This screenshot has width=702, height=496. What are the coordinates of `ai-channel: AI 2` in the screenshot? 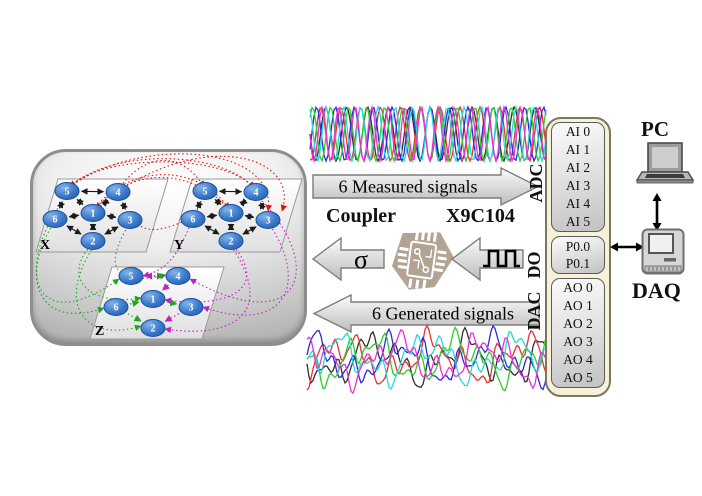 It's located at (578, 167).